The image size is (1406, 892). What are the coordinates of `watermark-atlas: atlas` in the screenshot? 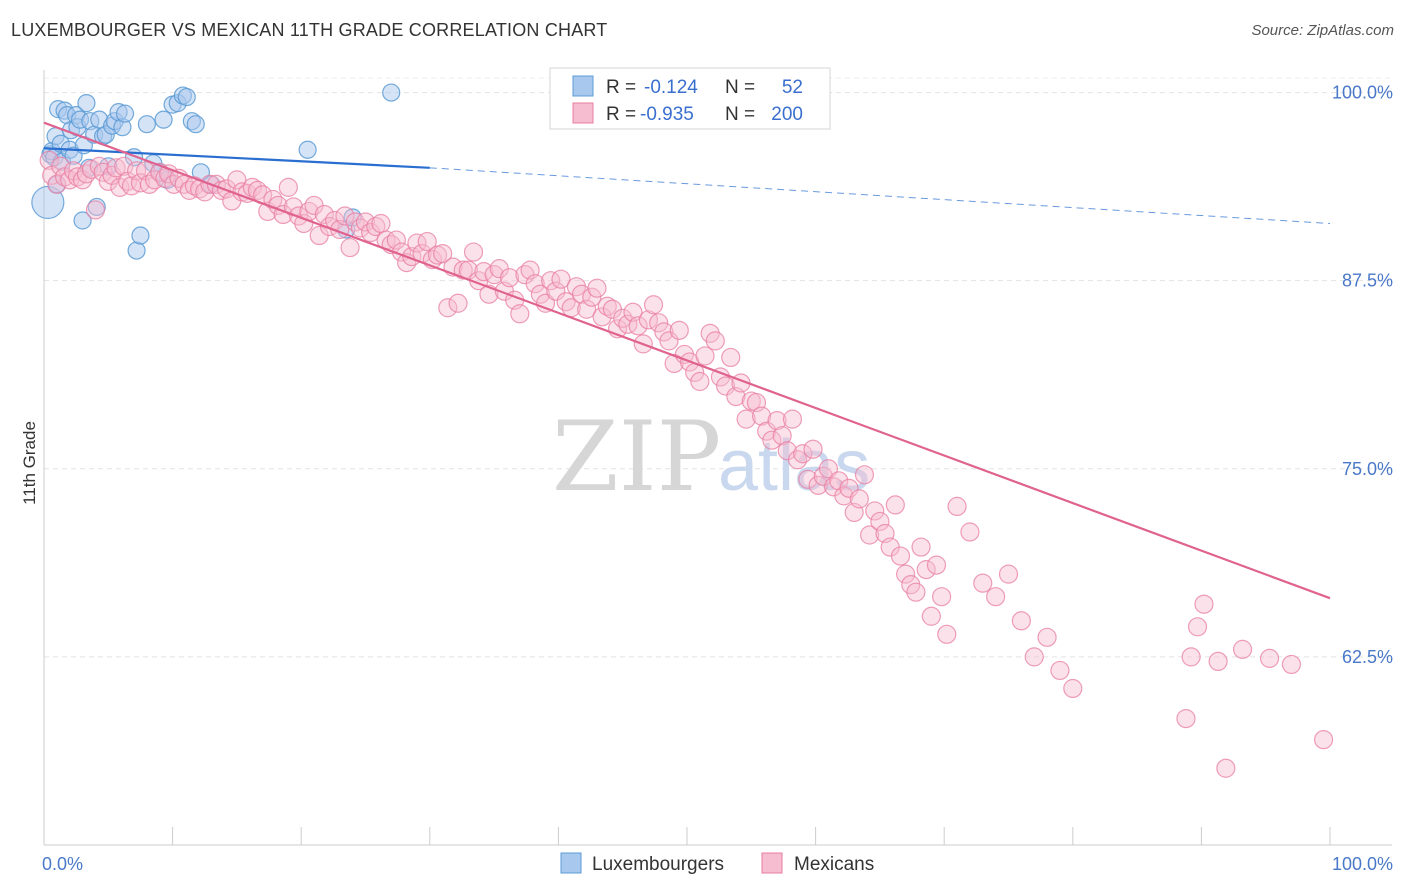 It's located at (794, 466).